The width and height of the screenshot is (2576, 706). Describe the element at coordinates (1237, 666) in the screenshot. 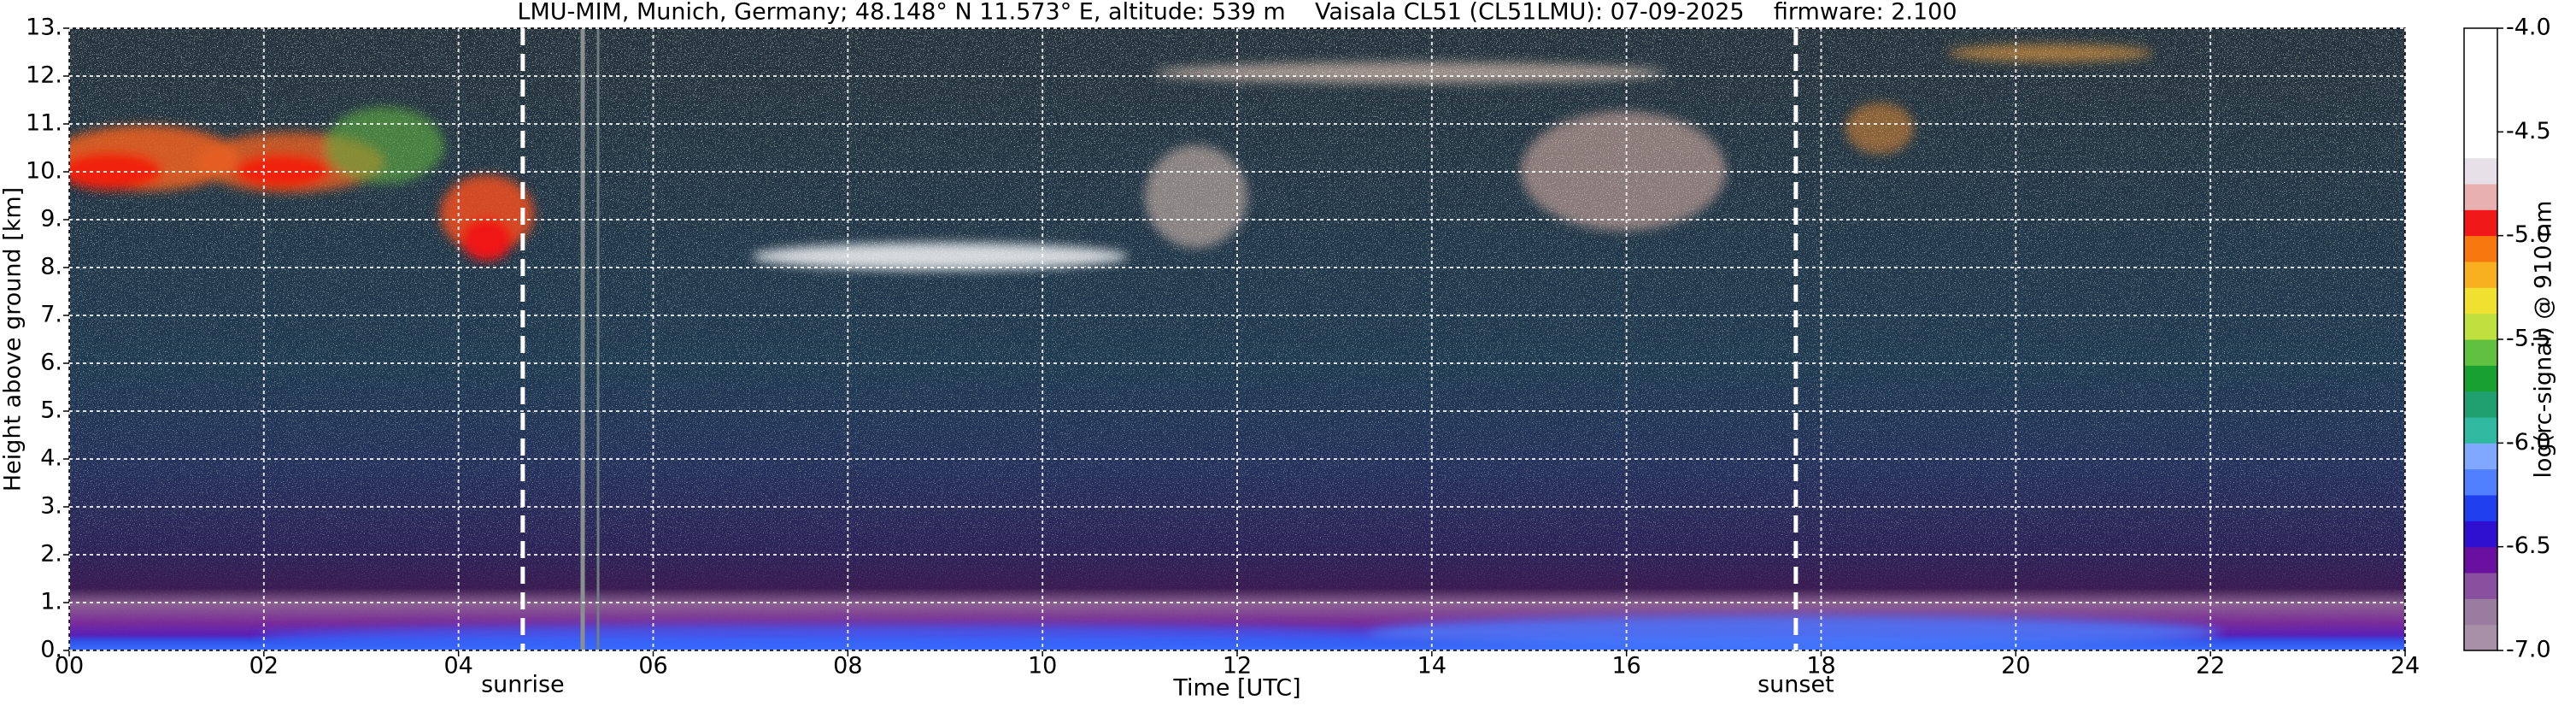

I see `x-tick-label: 12` at that location.